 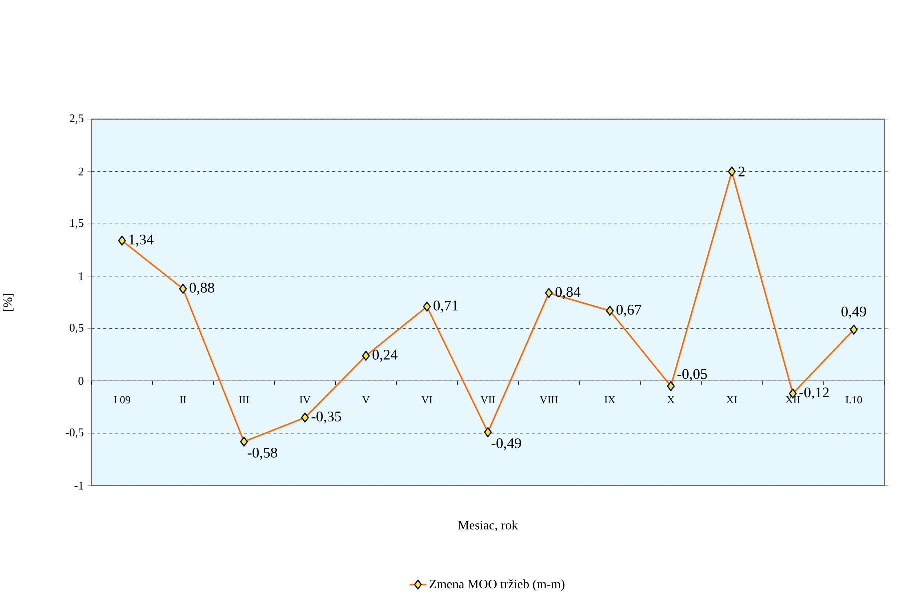 I want to click on y-tick-label: -0,5, so click(x=75, y=433).